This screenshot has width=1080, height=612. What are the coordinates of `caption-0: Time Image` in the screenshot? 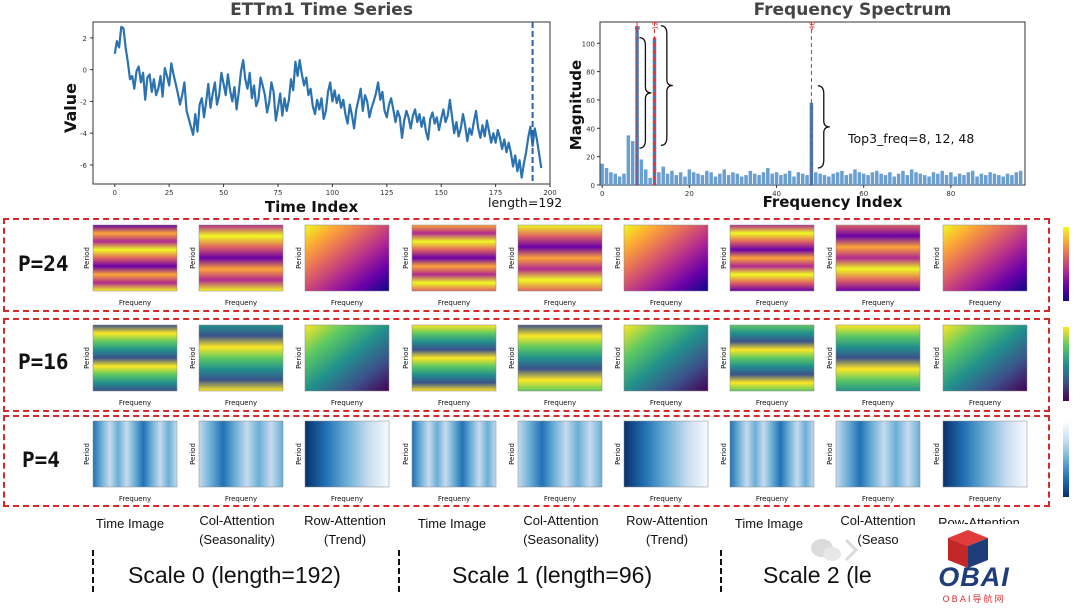 It's located at (130, 523).